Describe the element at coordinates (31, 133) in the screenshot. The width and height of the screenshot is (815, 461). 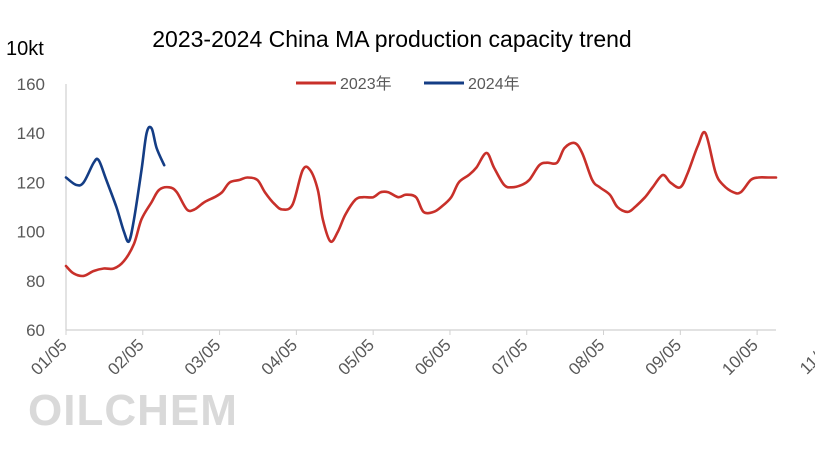
I see `y-tick-label: 140` at that location.